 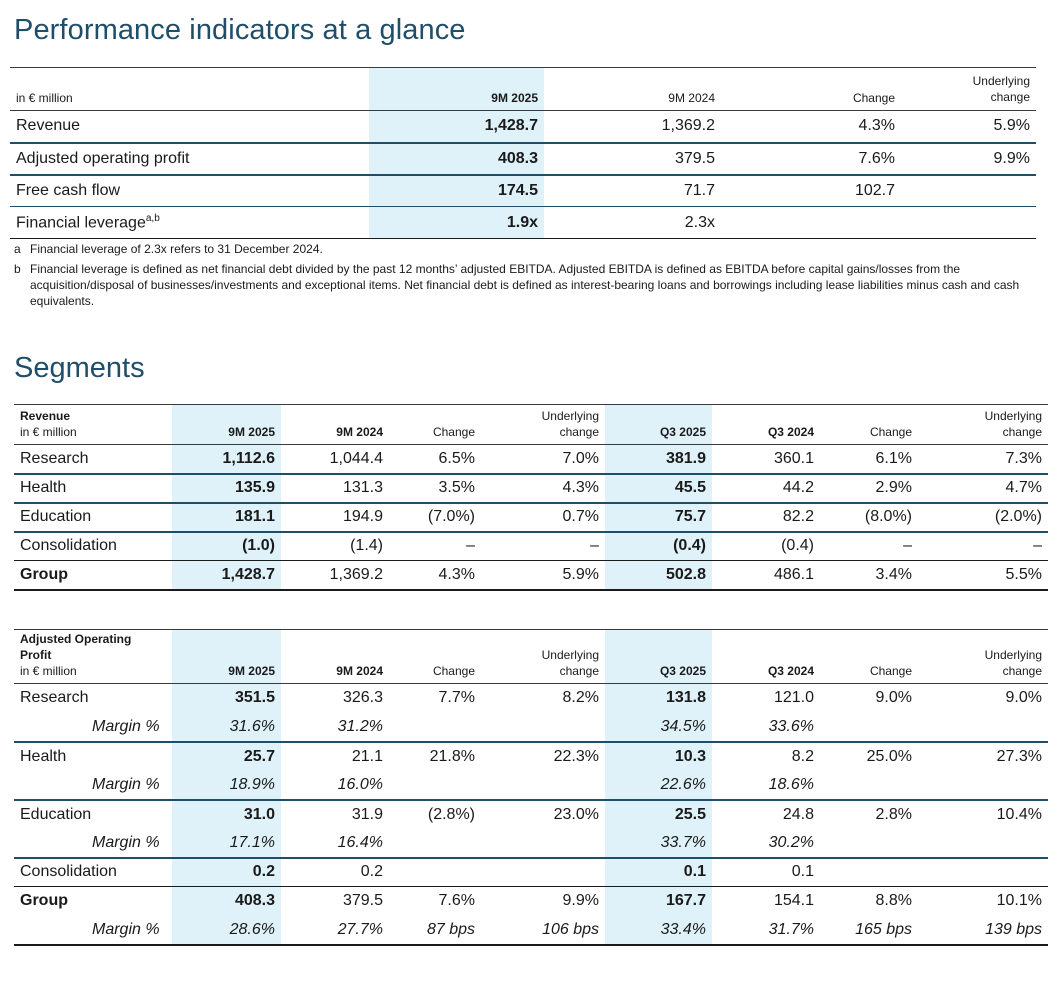 What do you see at coordinates (226, 727) in the screenshot?
I see `table-cell: 31.6%` at bounding box center [226, 727].